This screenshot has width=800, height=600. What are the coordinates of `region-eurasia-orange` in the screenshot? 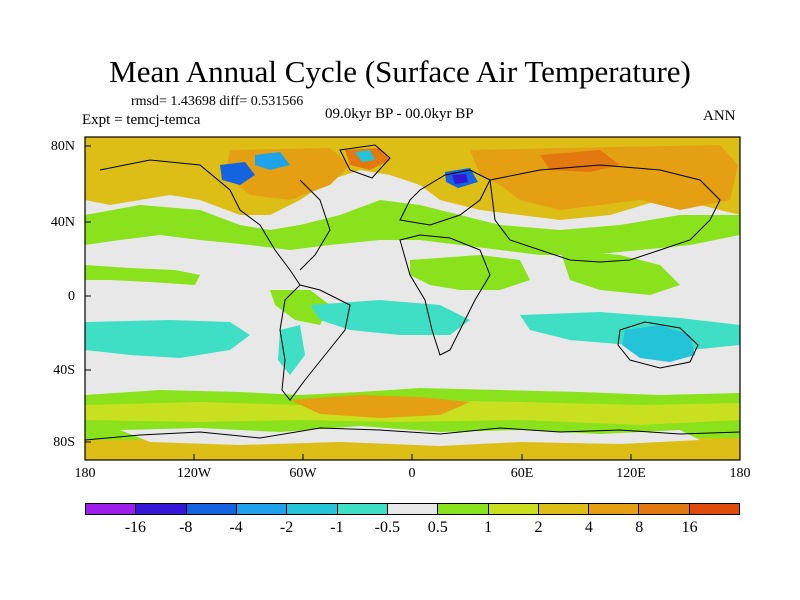 It's located at (604, 177).